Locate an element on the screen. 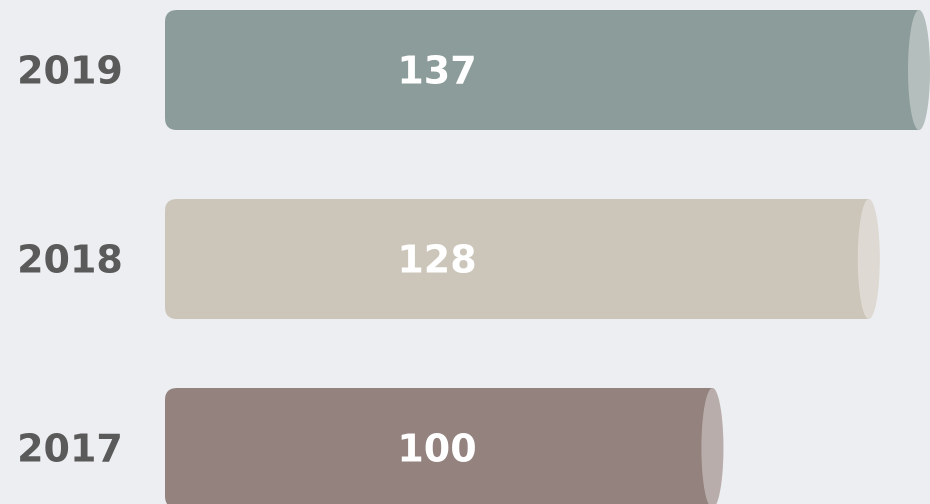 This screenshot has height=504, width=930. category-label: 2017 is located at coordinates (70, 449).